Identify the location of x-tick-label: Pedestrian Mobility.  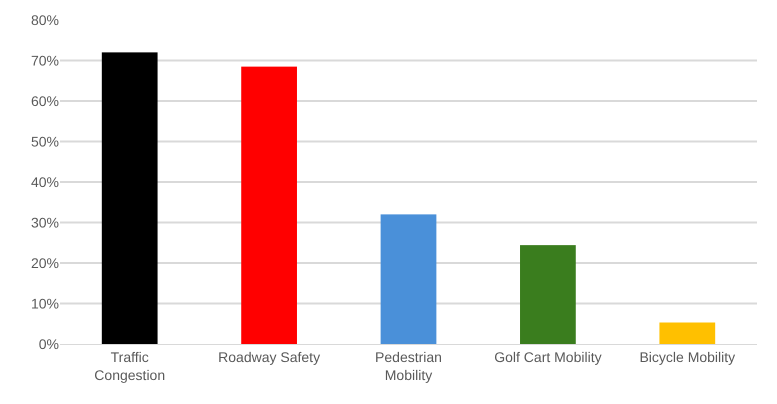
(408, 365).